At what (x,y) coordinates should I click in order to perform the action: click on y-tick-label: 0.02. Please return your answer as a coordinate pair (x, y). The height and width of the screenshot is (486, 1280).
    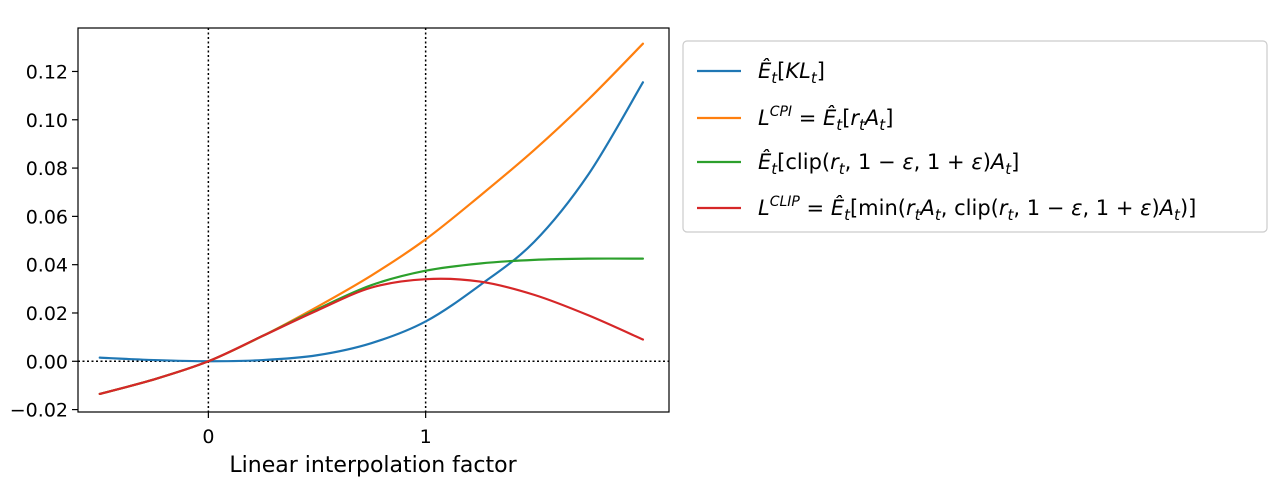
    Looking at the image, I should click on (47, 314).